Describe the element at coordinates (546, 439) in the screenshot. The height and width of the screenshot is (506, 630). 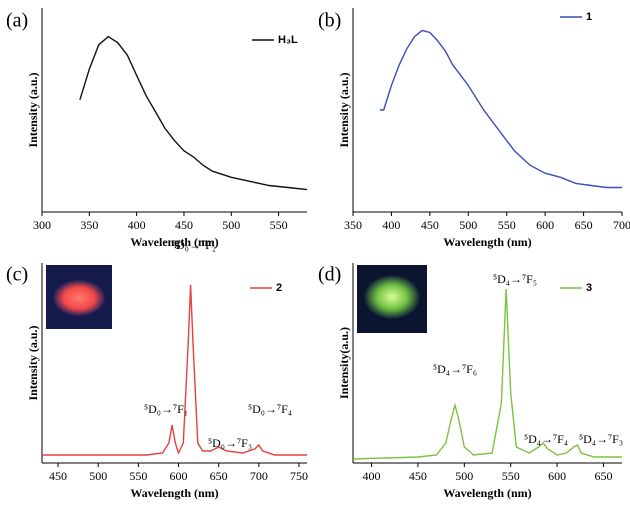
I see `annotation: ⁵D₄→⁷F₄` at that location.